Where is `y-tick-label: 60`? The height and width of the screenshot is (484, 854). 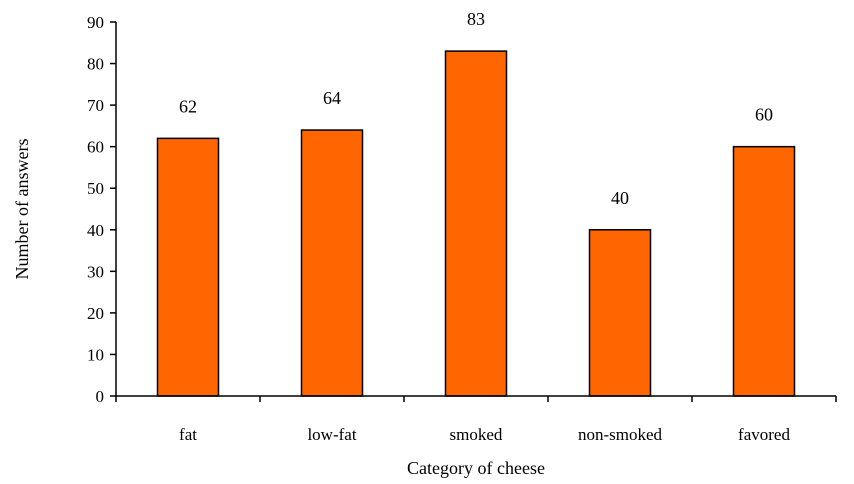 y-tick-label: 60 is located at coordinates (95, 147).